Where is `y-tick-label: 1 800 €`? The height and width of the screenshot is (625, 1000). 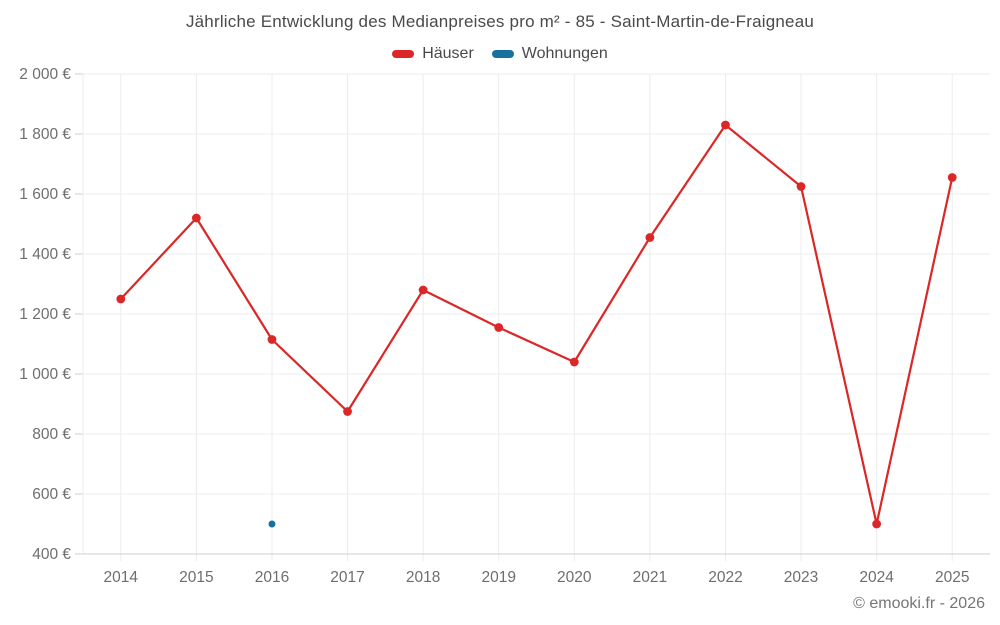 y-tick-label: 1 800 € is located at coordinates (45, 134).